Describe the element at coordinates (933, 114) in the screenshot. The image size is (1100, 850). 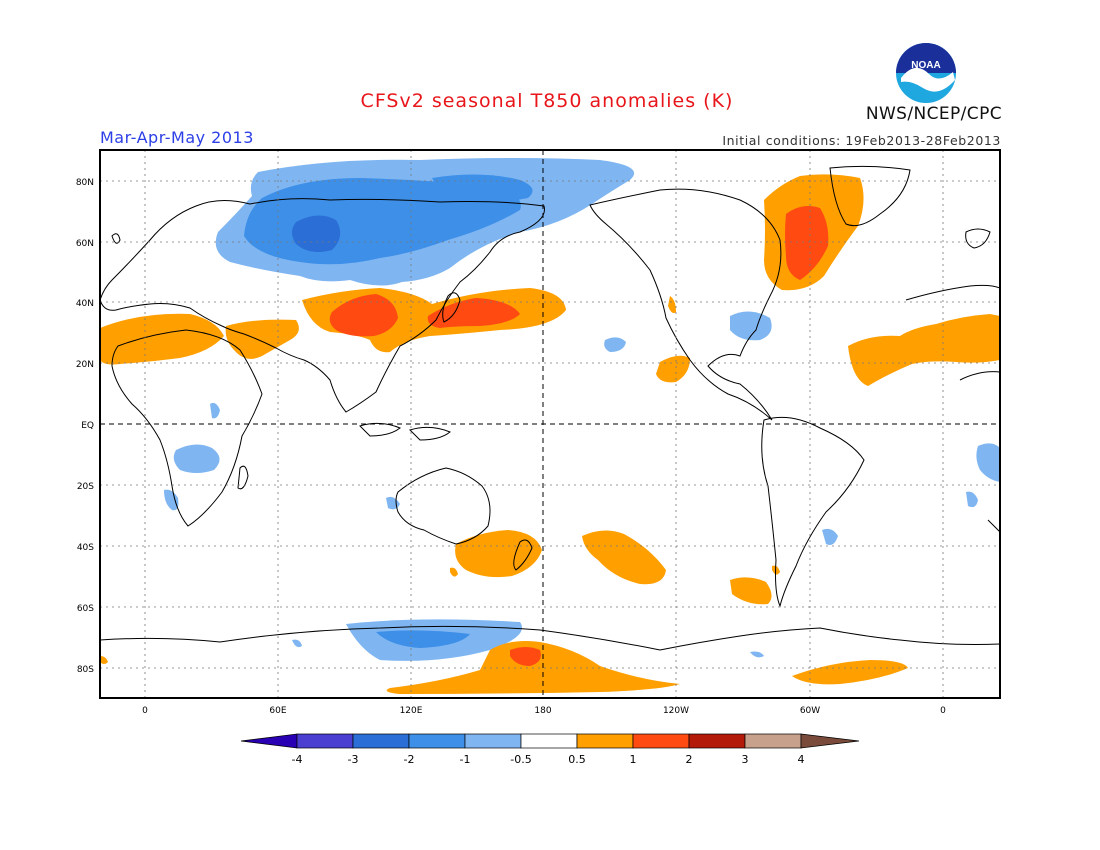
I see `agency-label: NWS/NCEP/CPC` at that location.